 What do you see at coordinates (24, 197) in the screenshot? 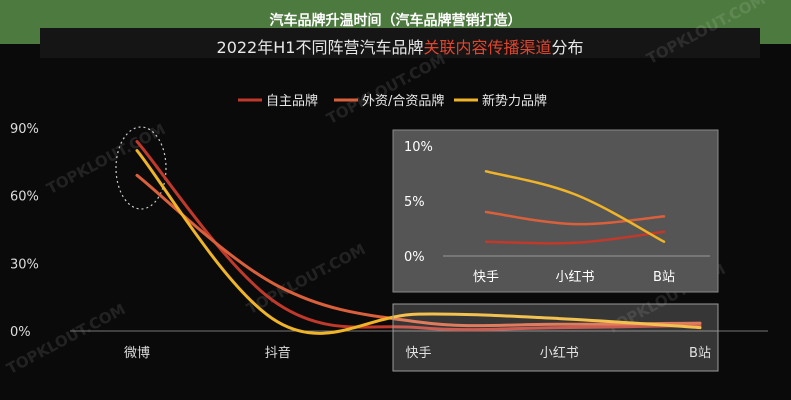
I see `y-tick-label: 60%` at bounding box center [24, 197].